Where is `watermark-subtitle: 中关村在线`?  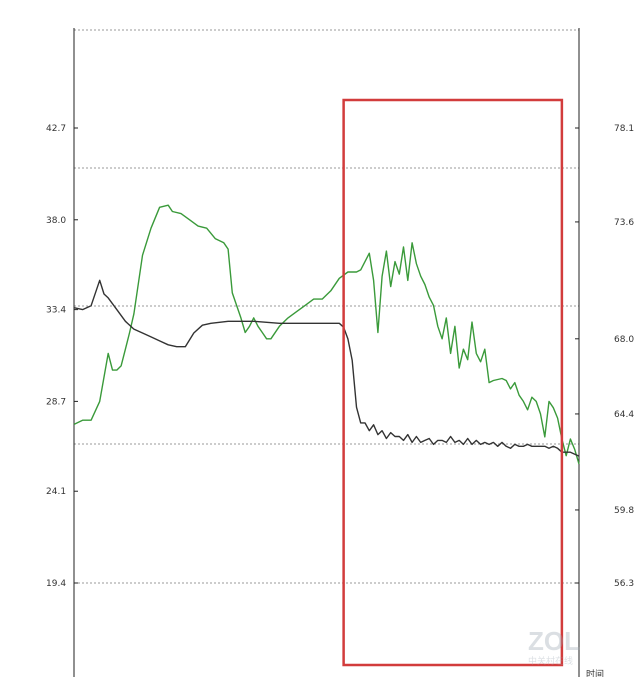
watermark-subtitle: 中关村在线 is located at coordinates (550, 660).